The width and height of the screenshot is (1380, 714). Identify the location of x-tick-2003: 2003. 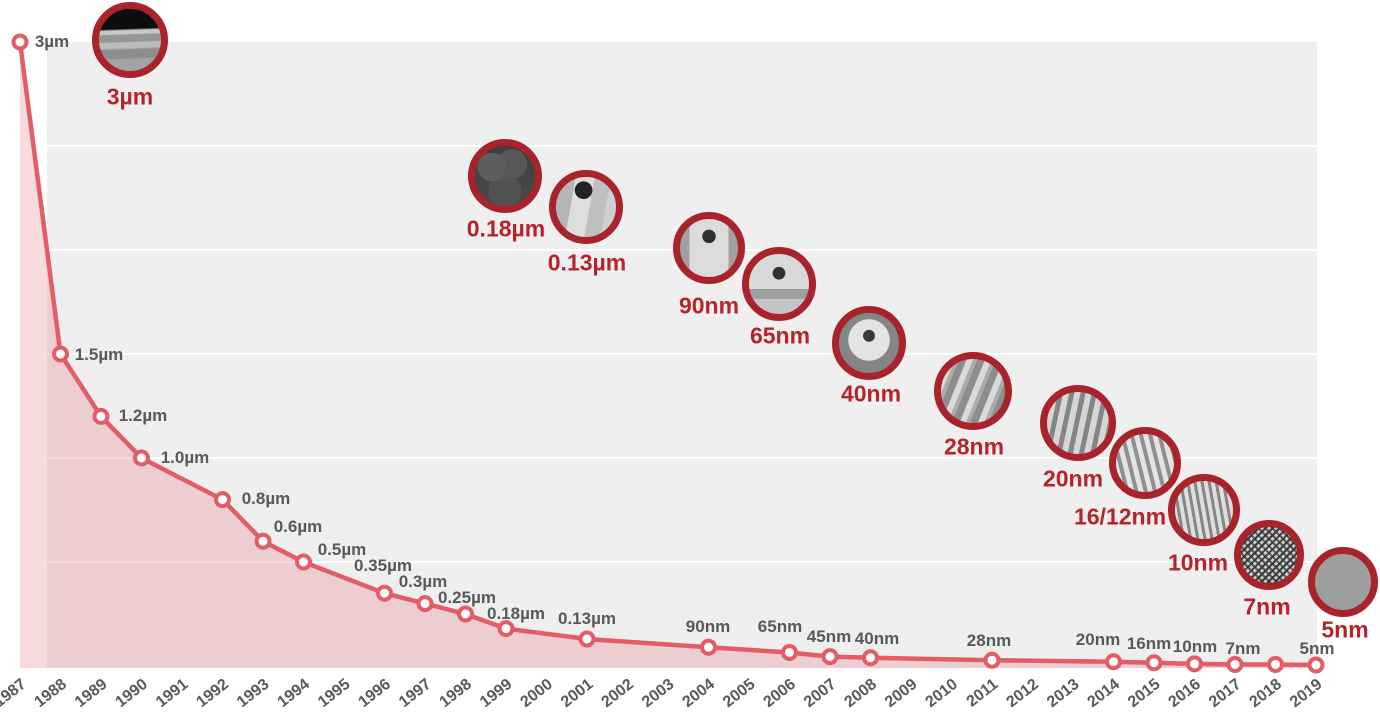
(658, 693).